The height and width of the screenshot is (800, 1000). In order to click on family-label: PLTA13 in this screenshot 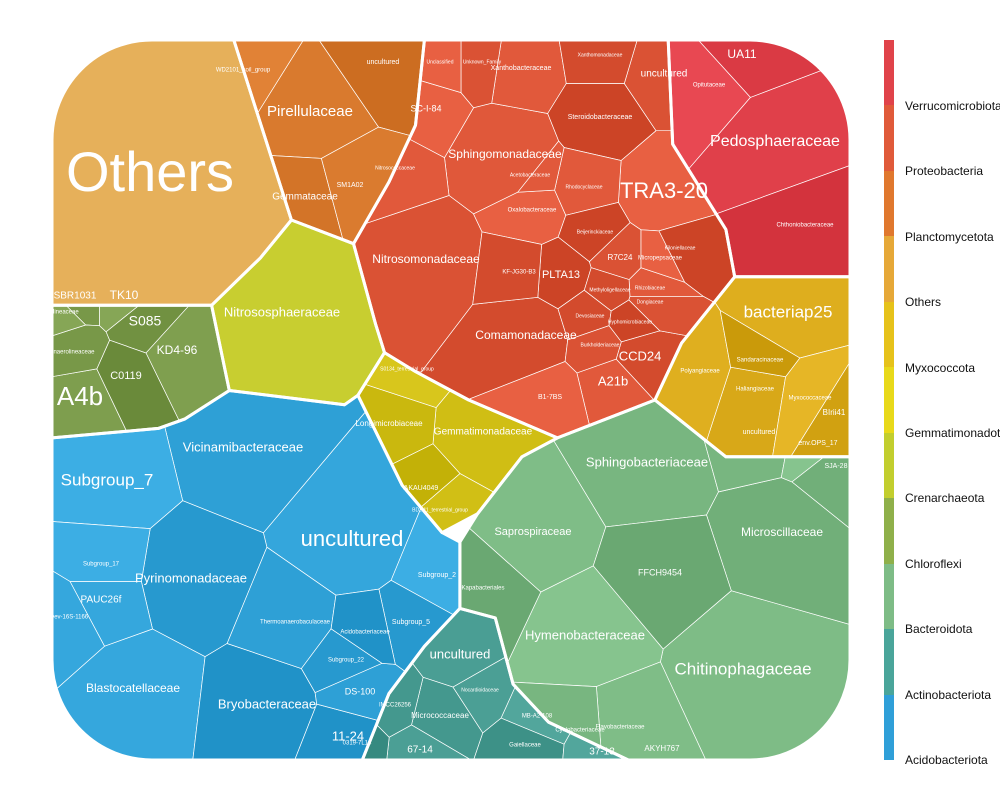, I will do `click(561, 275)`.